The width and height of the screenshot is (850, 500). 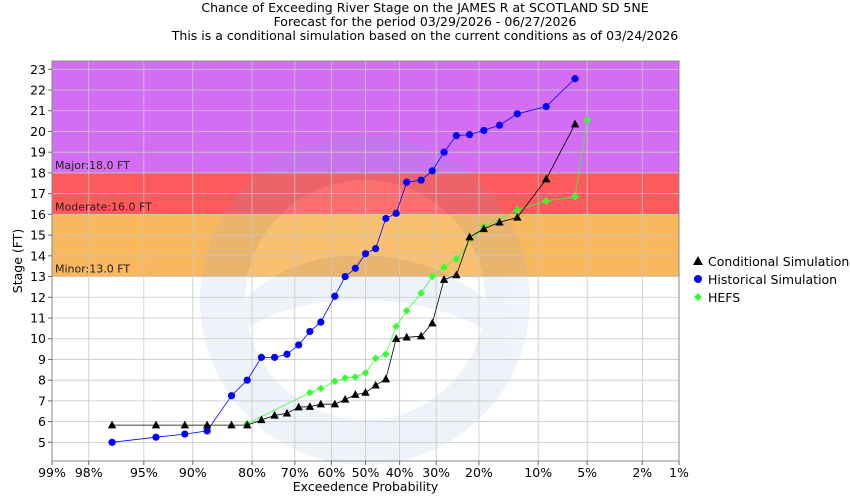 I want to click on y-tick-label: 10, so click(x=38, y=338).